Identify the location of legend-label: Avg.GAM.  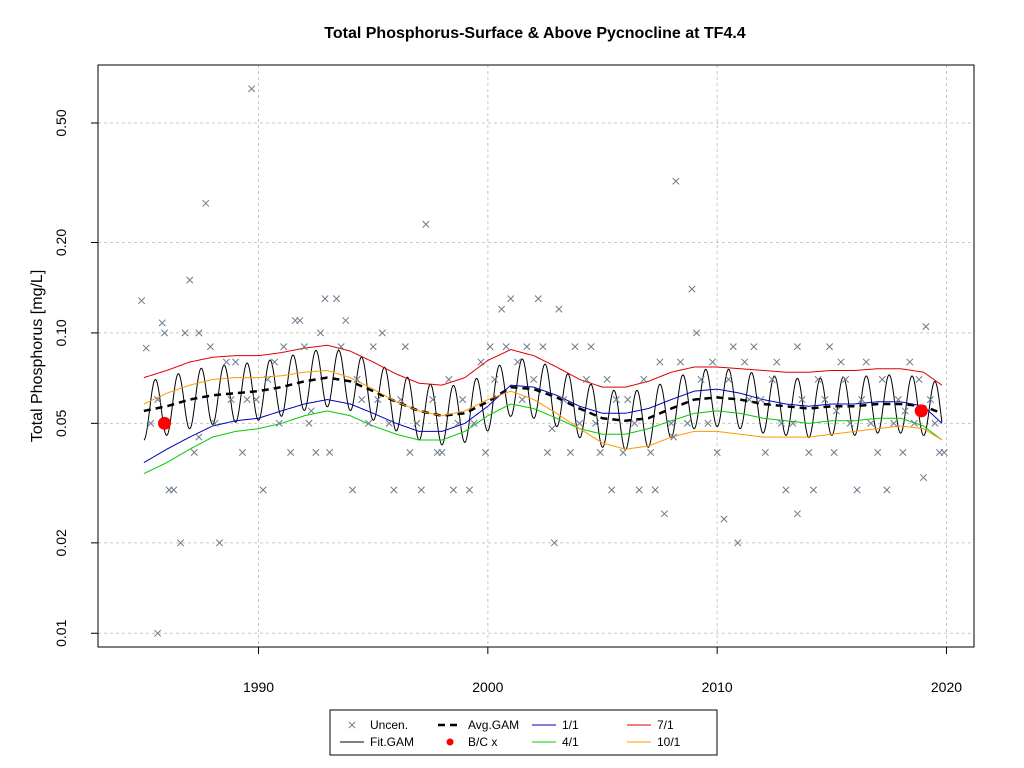
(493, 725).